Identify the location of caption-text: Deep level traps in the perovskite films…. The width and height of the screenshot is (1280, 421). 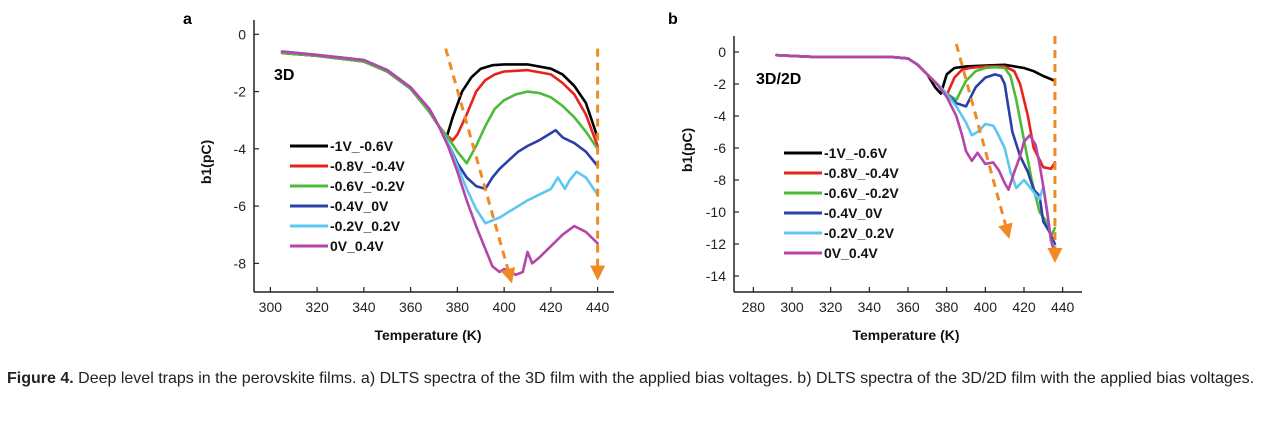
(666, 378).